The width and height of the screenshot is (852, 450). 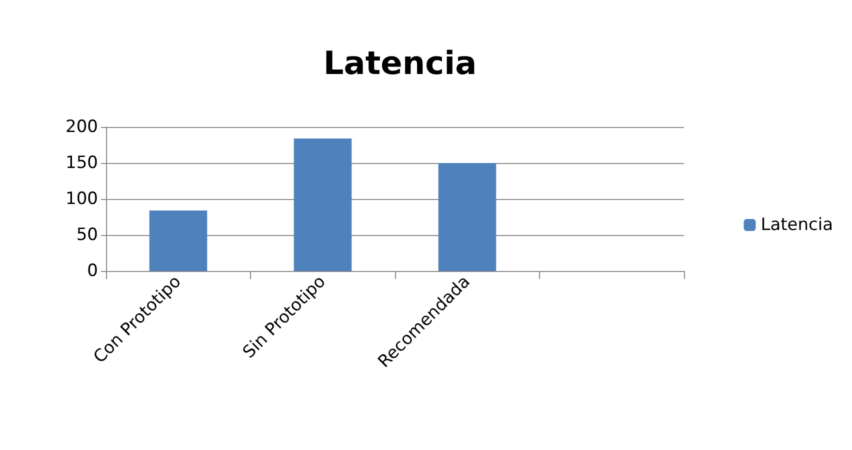 I want to click on y-tick-label: 50, so click(x=87, y=235).